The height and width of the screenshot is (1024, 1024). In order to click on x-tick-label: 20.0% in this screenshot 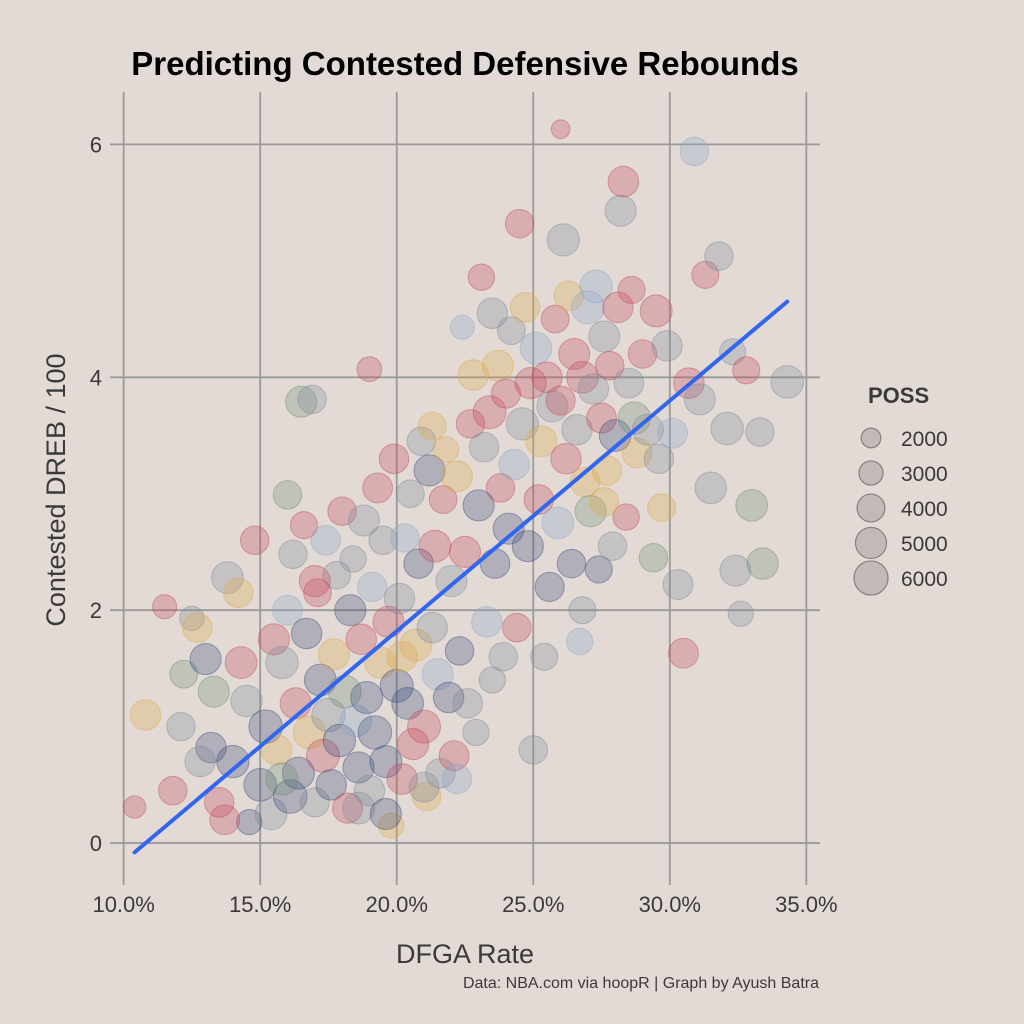, I will do `click(397, 904)`.